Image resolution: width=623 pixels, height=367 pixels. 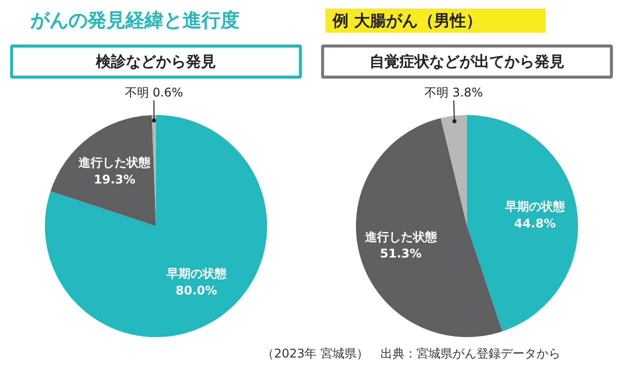 I want to click on text: がんの発見経緯と進行度, so click(x=135, y=21).